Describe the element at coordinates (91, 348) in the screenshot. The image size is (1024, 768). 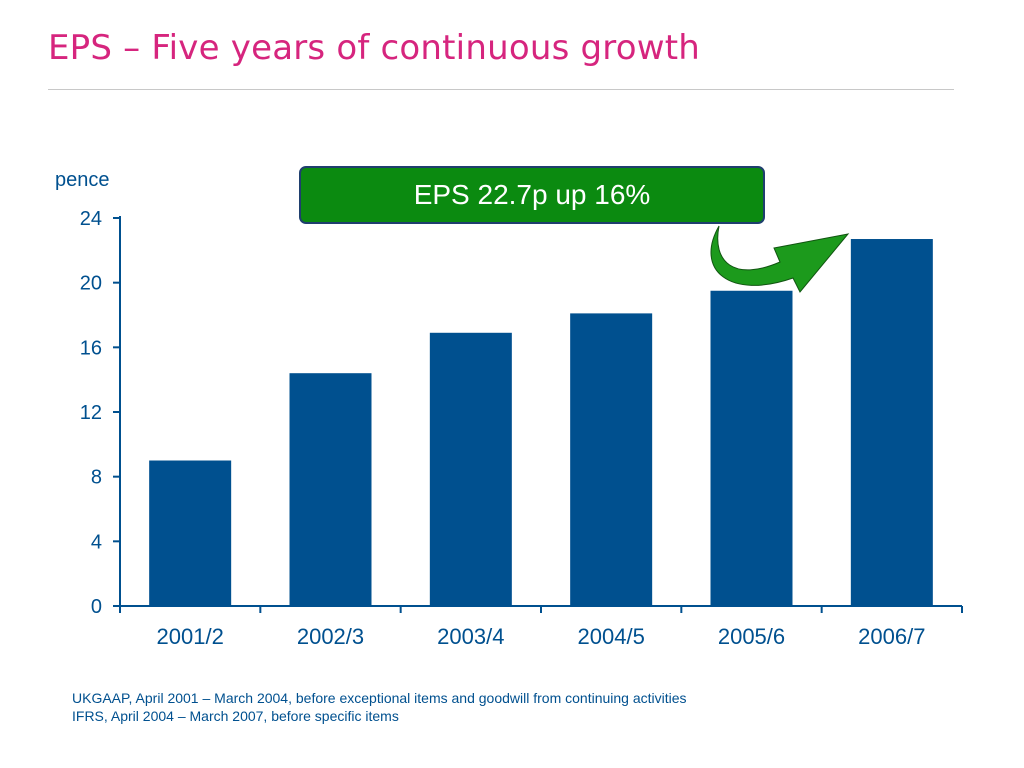
I see `y-tick-label: 16` at that location.